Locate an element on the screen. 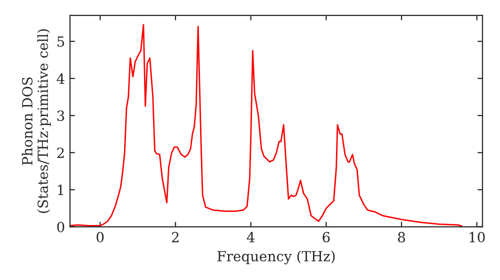 The height and width of the screenshot is (280, 500). x-tick-label: 8 is located at coordinates (401, 237).